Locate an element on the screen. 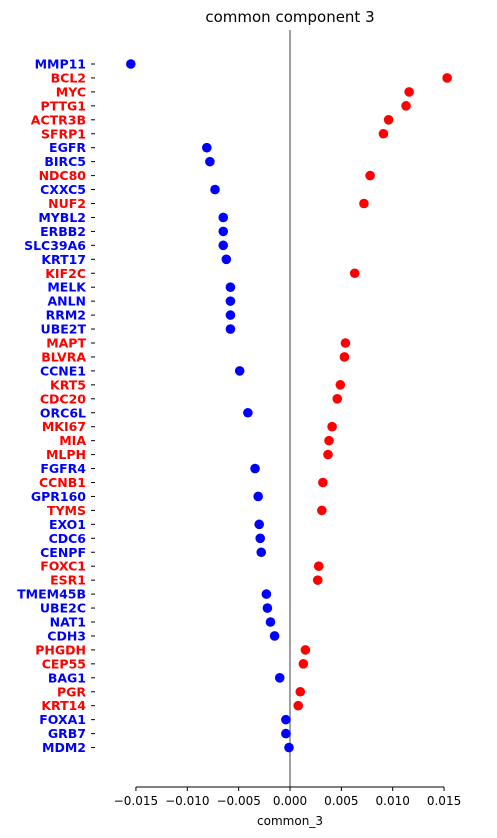 Image resolution: width=497 pixels, height=838 pixels. gene-label: NUF2 is located at coordinates (67, 203).